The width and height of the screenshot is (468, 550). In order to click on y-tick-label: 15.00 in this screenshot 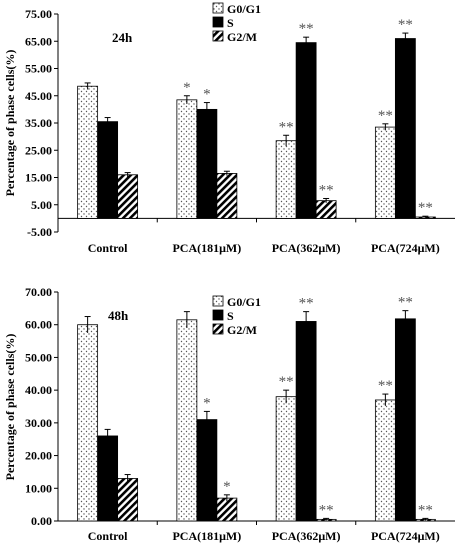, I will do `click(38, 178)`.